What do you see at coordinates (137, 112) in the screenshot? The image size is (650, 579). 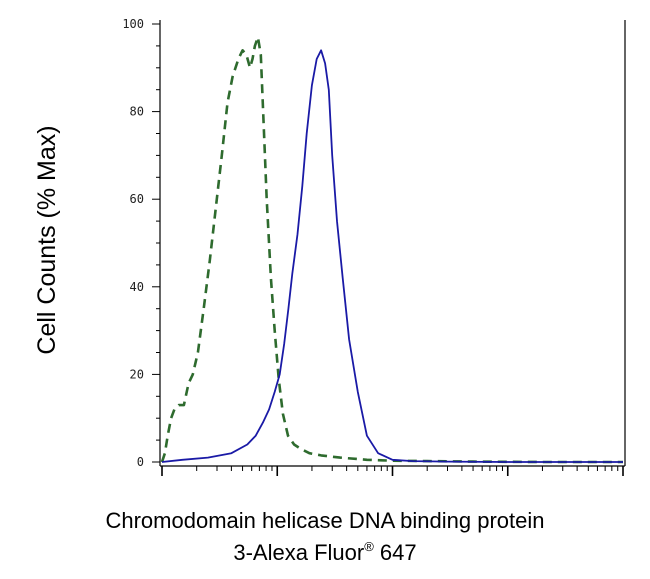 I see `y-tick-label: 80` at bounding box center [137, 112].